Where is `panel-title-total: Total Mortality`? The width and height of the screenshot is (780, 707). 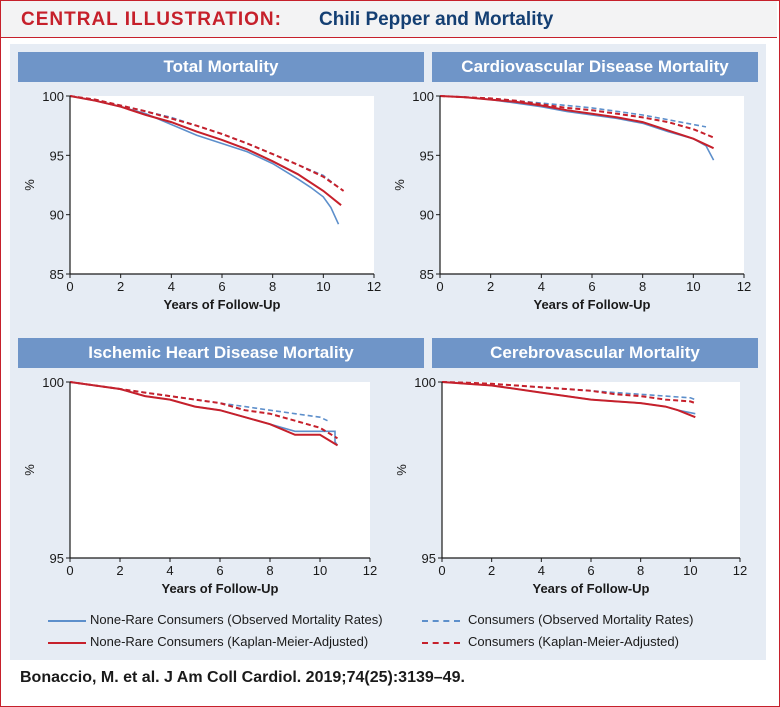
panel-title-total: Total Mortality is located at coordinates (221, 67).